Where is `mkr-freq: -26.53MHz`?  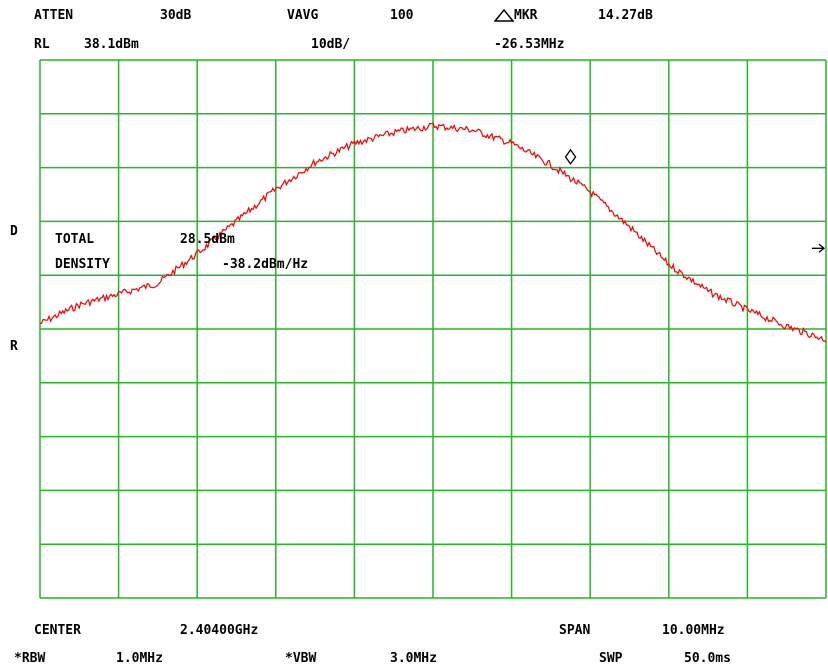 mkr-freq: -26.53MHz is located at coordinates (529, 44).